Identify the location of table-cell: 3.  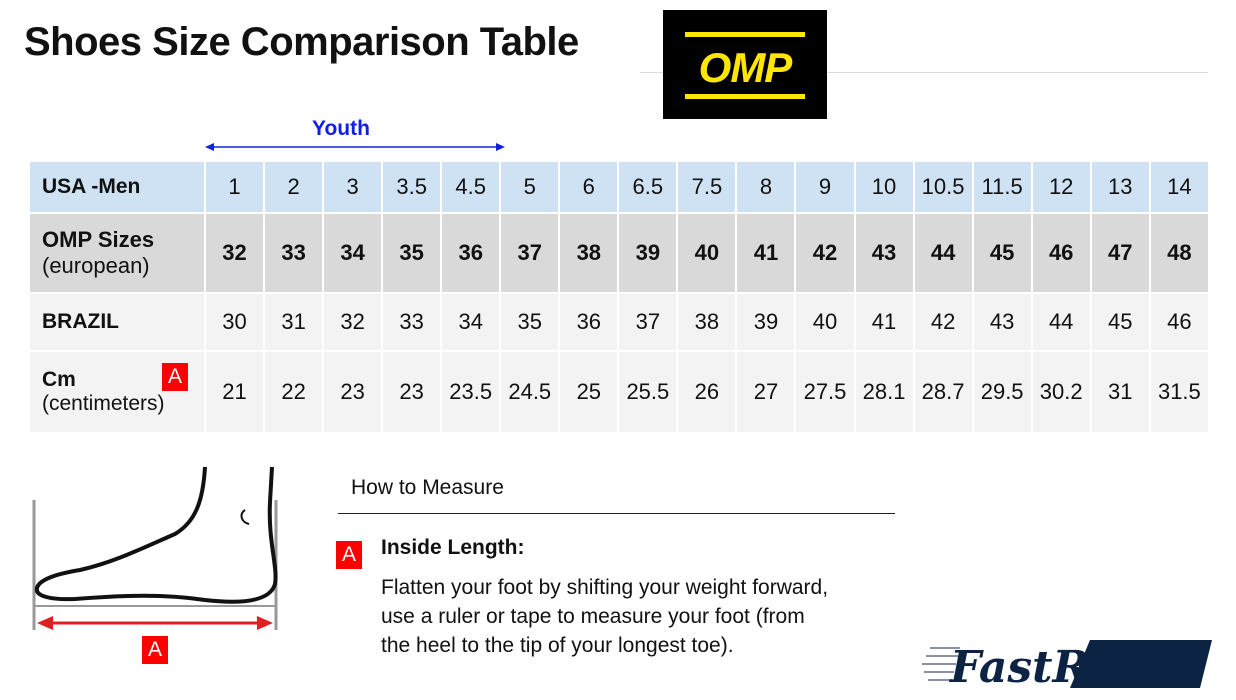
(353, 187).